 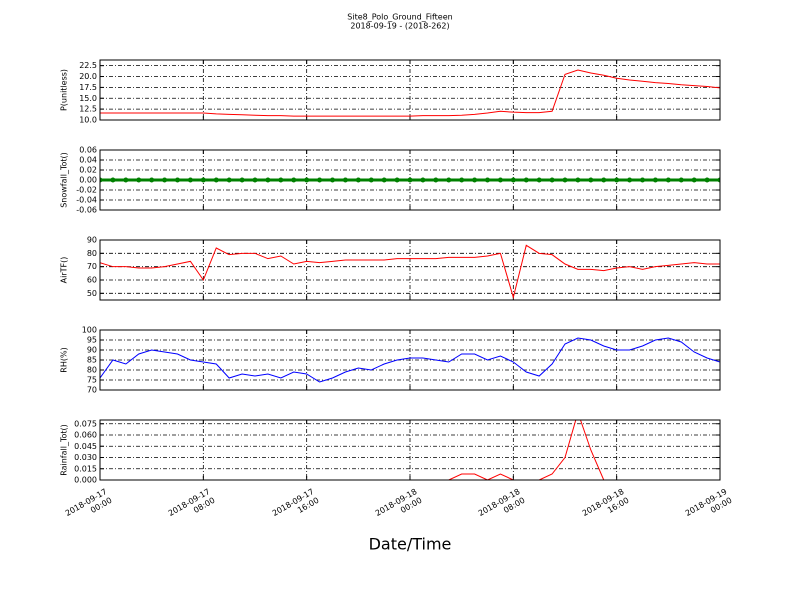 I want to click on y-tick-label: 0.00, so click(x=88, y=180).